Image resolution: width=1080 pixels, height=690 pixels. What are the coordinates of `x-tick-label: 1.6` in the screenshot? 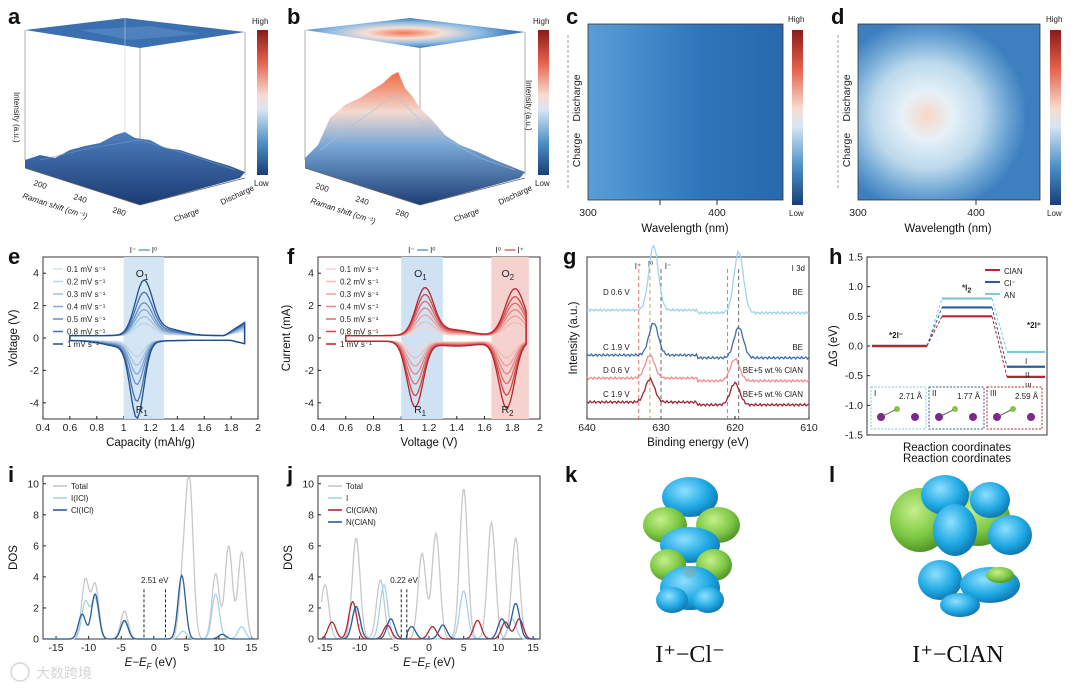 It's located at (484, 428).